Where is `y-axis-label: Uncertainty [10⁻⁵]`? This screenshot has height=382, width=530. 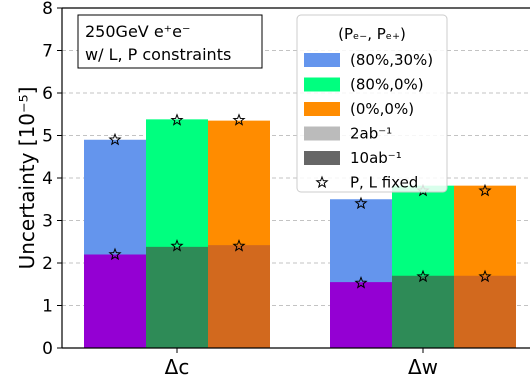 y-axis-label: Uncertainty [10⁻⁵] is located at coordinates (27, 178).